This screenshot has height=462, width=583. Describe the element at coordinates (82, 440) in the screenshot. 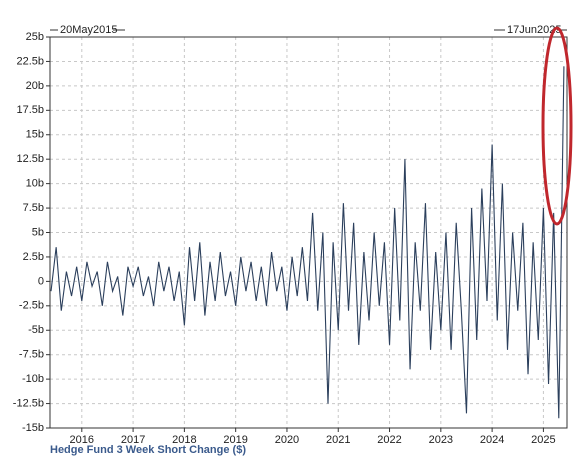

I see `x-tick-label: 2016` at that location.